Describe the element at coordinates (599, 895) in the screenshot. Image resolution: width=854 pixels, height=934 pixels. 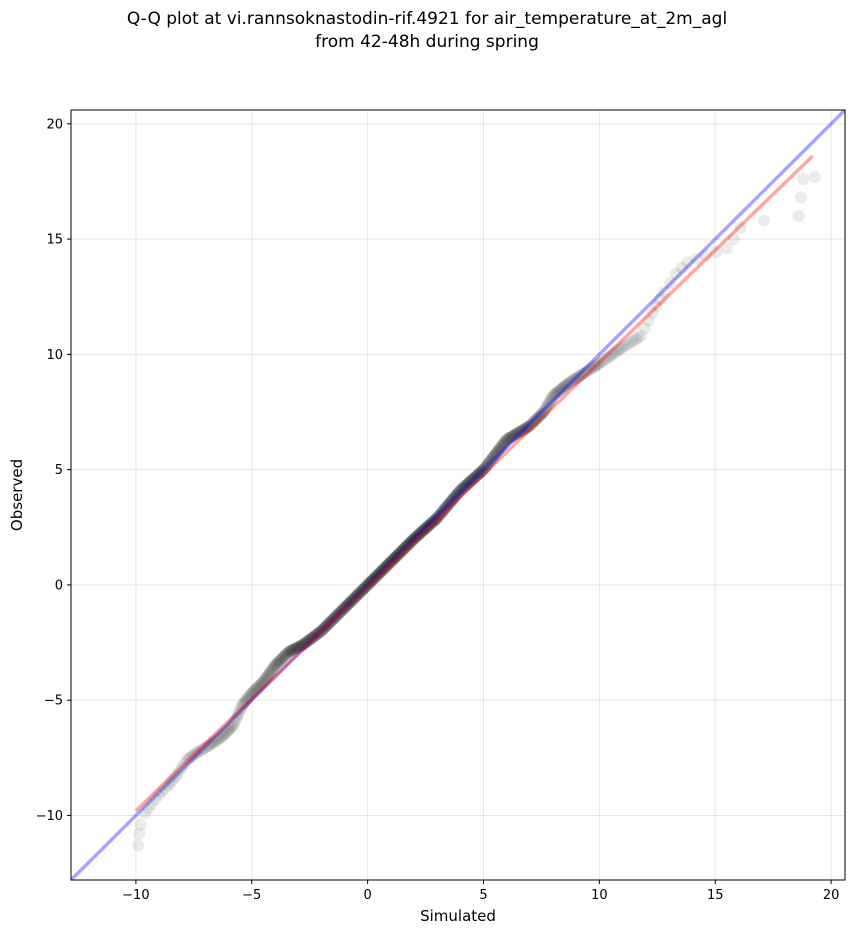
I see `x-tick-label: 10` at that location.